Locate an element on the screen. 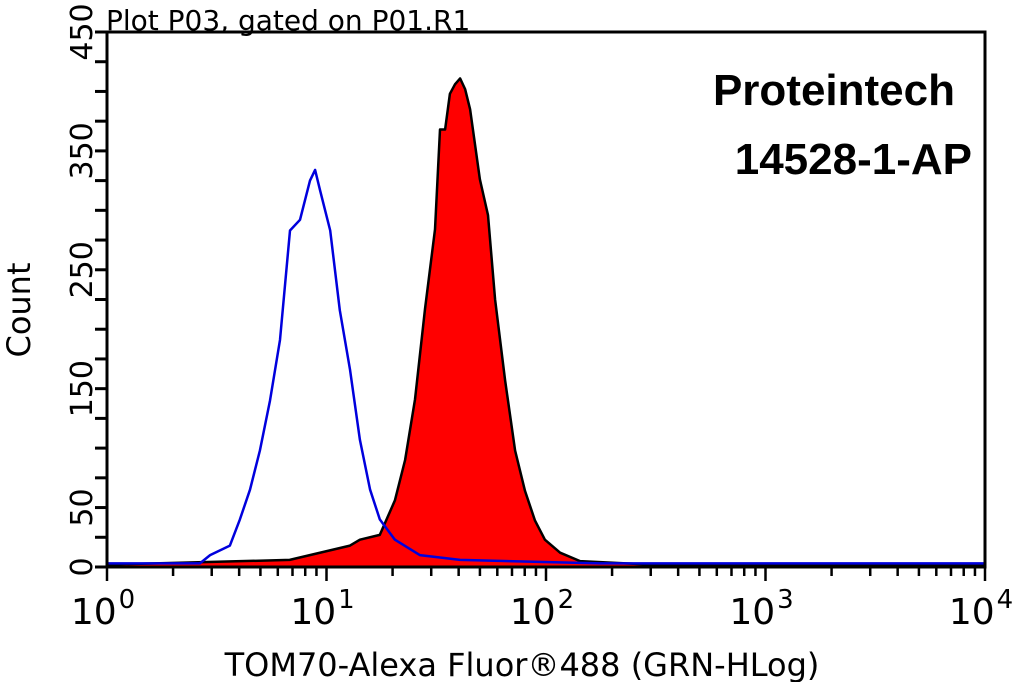 Image resolution: width=1016 pixels, height=682 pixels. y-tick-label: 50 is located at coordinates (82, 507).